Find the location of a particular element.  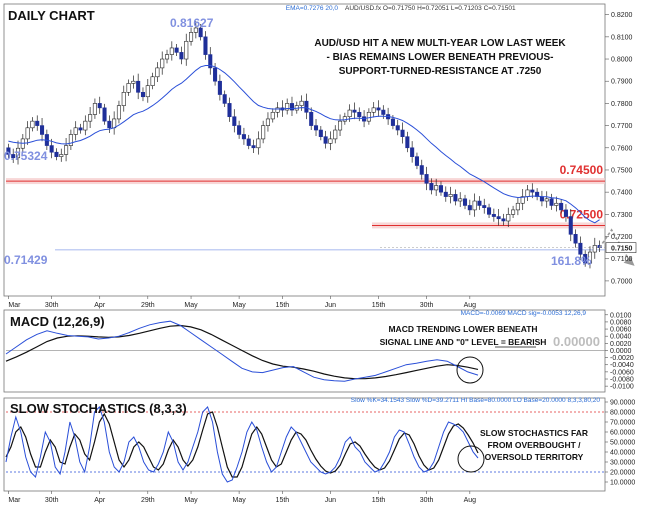

last-price-label: 0.7150 is located at coordinates (622, 249).